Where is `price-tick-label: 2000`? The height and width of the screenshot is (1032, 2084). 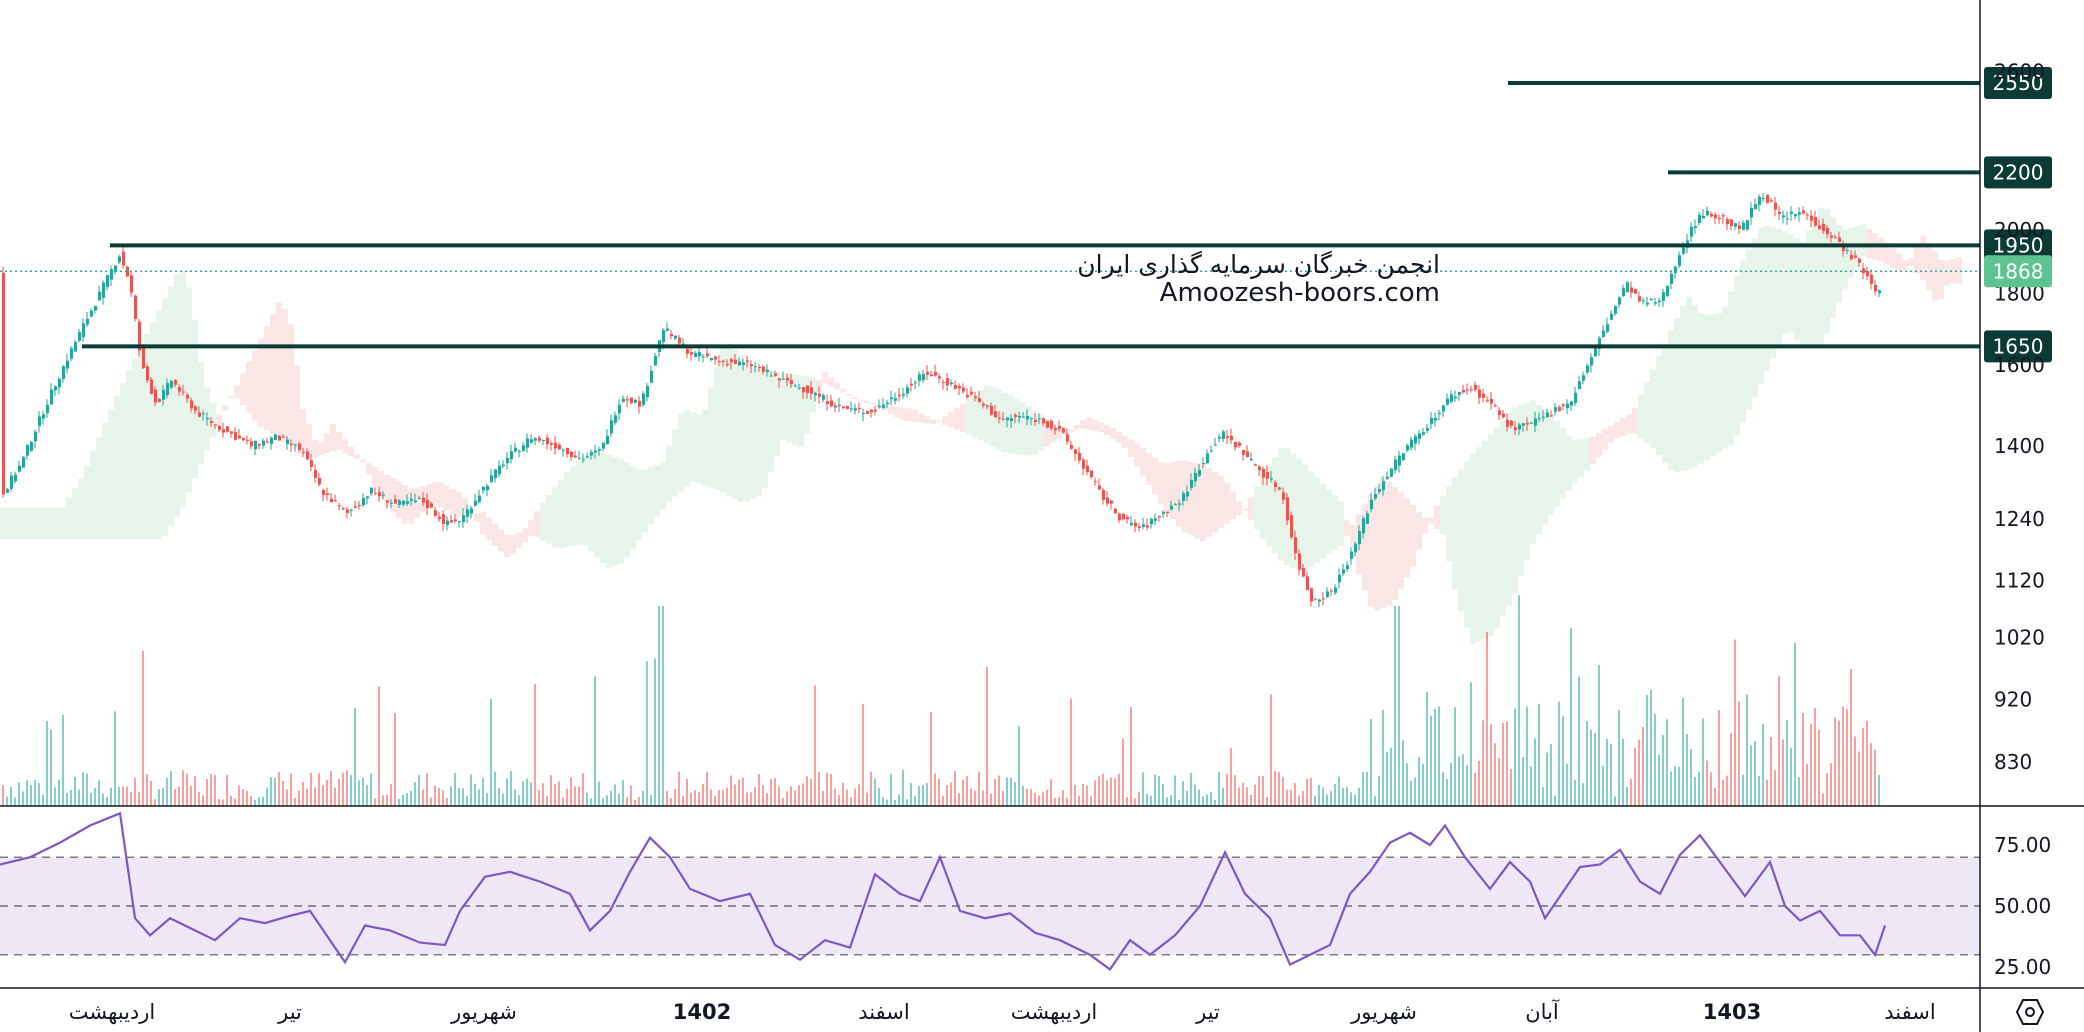
price-tick-label: 2000 is located at coordinates (2019, 230).